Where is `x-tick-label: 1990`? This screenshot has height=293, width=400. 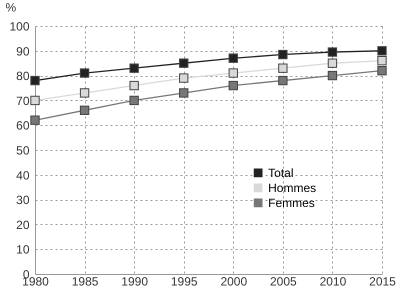 x-tick-label: 1990 is located at coordinates (134, 281).